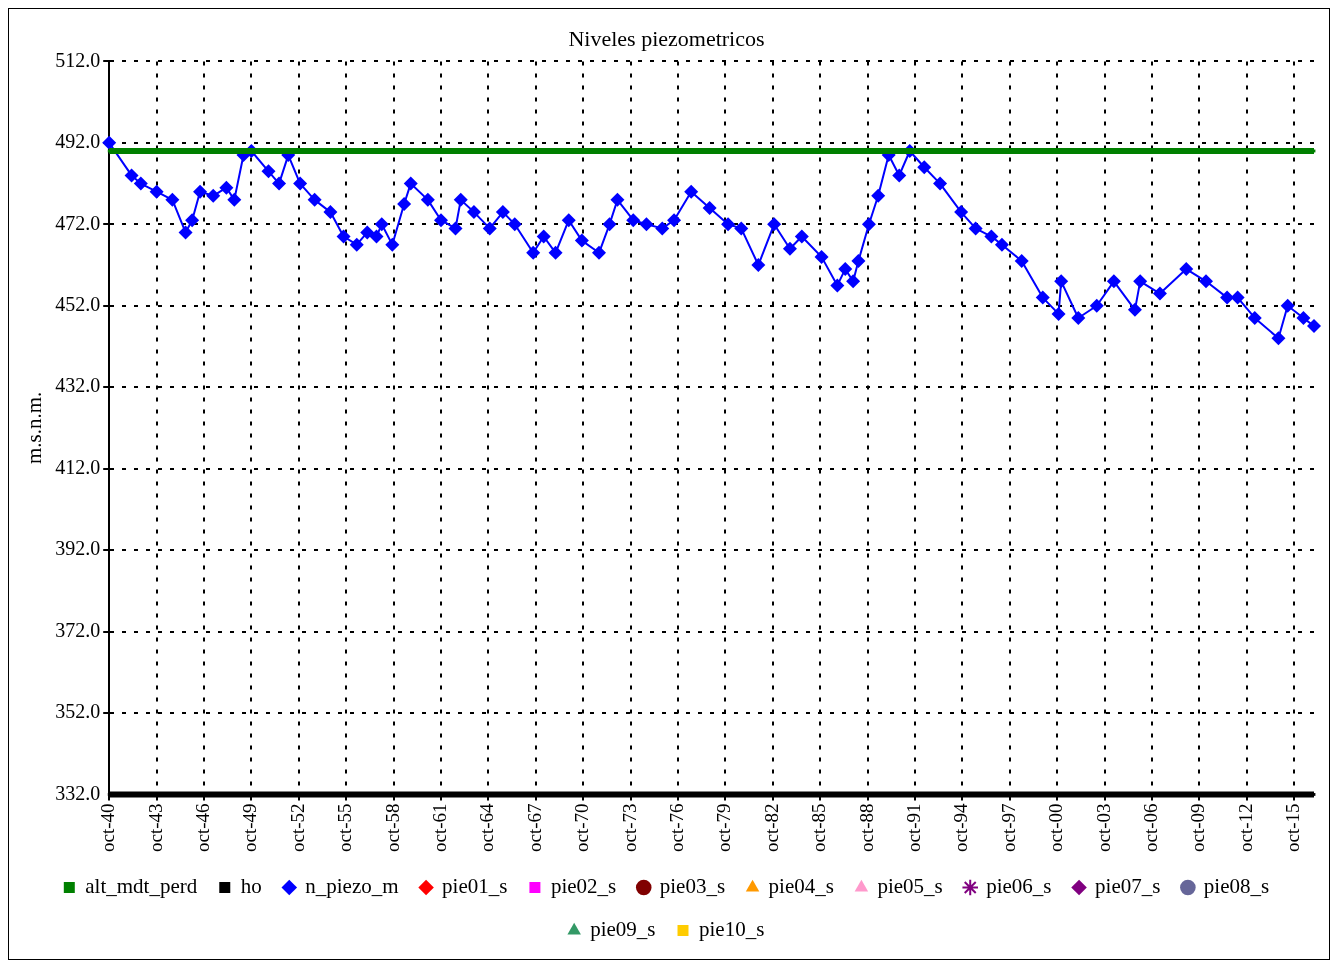 The height and width of the screenshot is (965, 1337). What do you see at coordinates (155, 828) in the screenshot?
I see `x-tick-label: oct-43` at bounding box center [155, 828].